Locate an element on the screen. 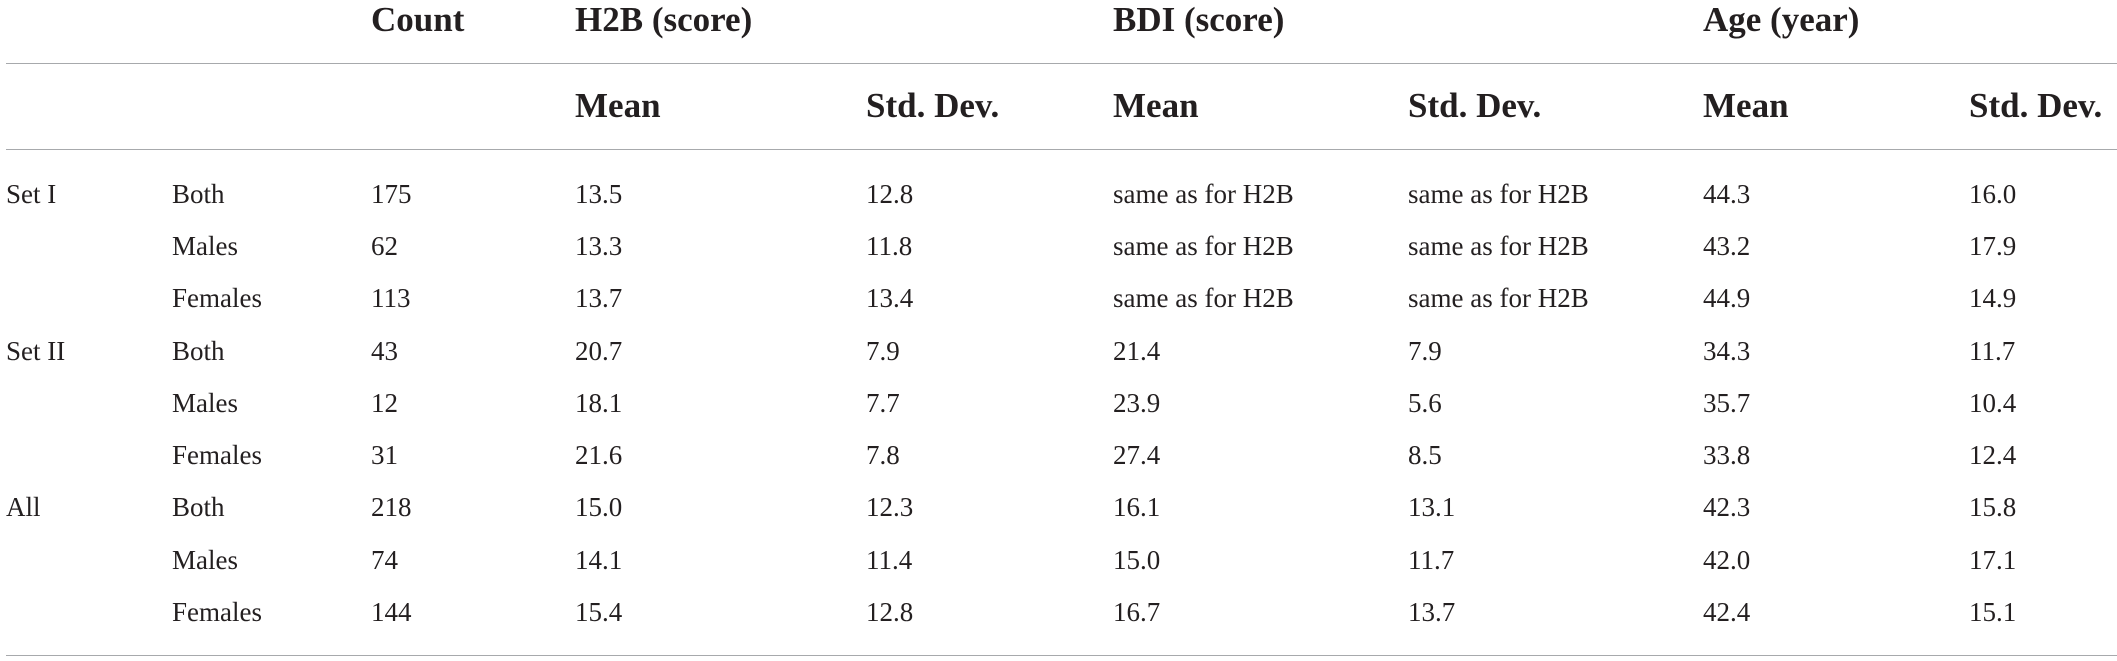  cell-age-mean: 34.3 is located at coordinates (1727, 351).